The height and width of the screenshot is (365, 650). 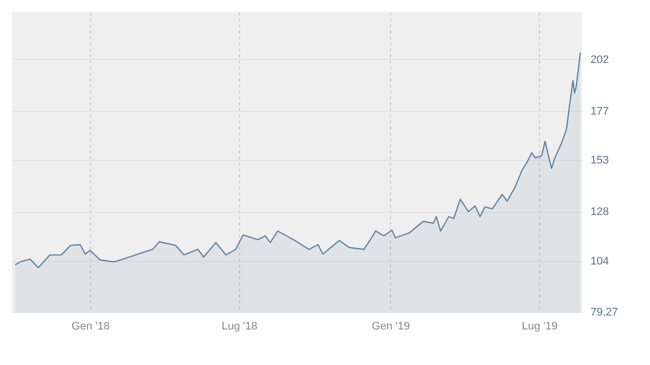 I want to click on x-tick-label: Gen '18, so click(x=91, y=326).